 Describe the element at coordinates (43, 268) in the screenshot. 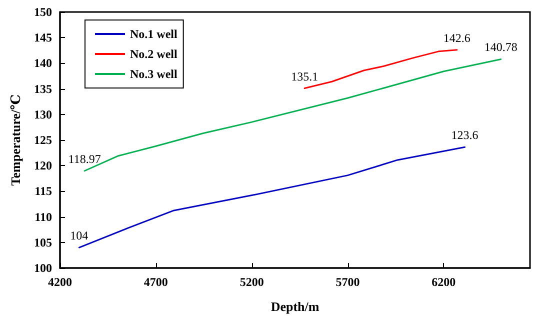

I see `y-tick-label: 100` at that location.